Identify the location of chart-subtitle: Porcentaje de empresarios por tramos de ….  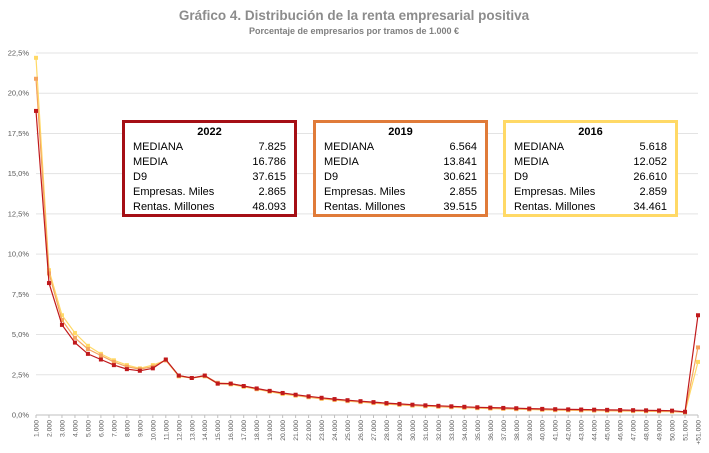
(354, 31).